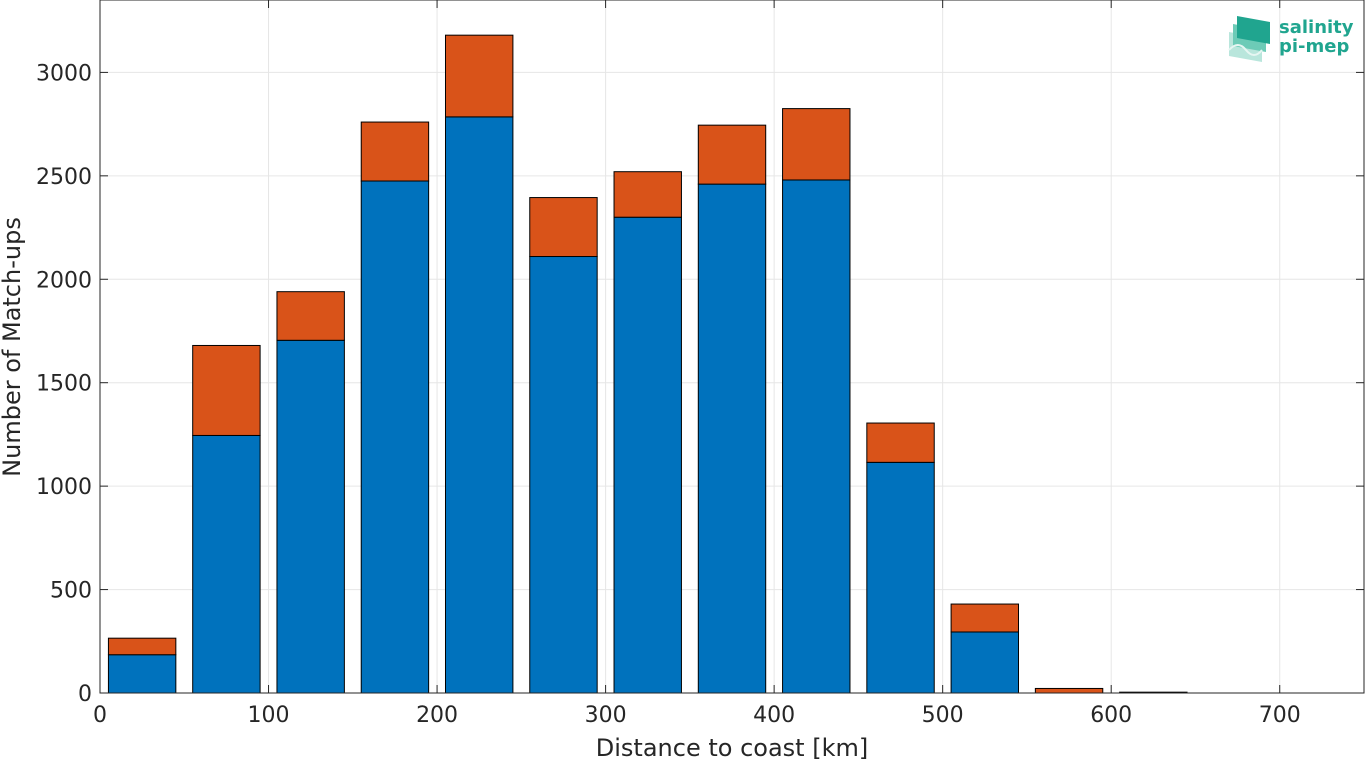 The width and height of the screenshot is (1365, 761). I want to click on x-tick-label: 400, so click(774, 715).